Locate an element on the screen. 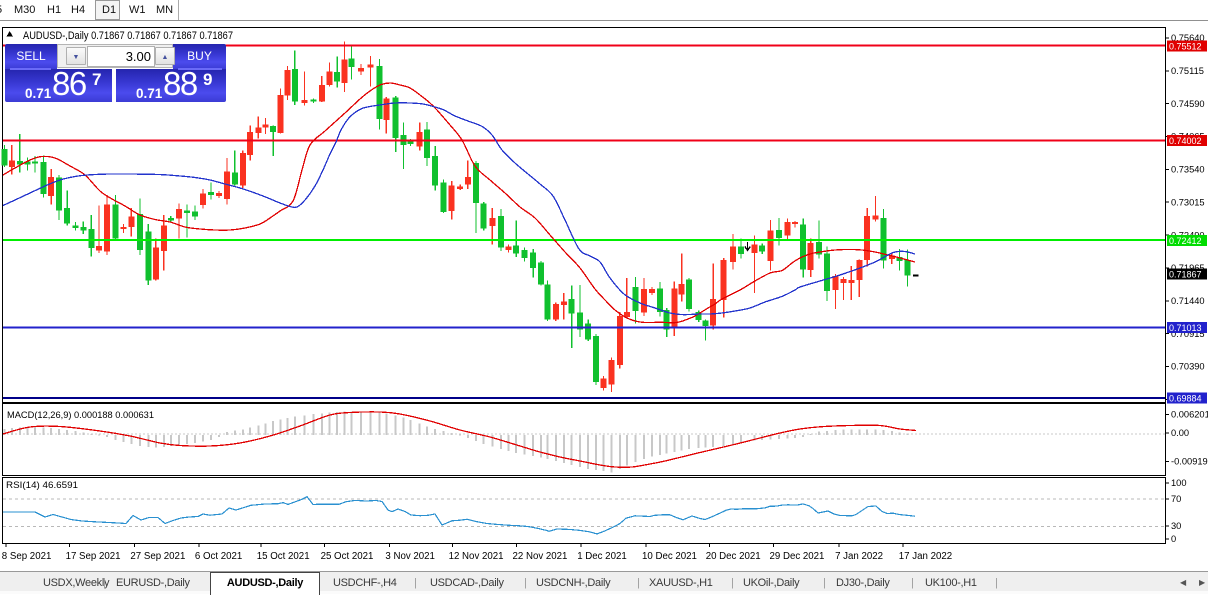 This screenshot has width=1208, height=595. svg-text: 0.71013 is located at coordinates (1185, 328).